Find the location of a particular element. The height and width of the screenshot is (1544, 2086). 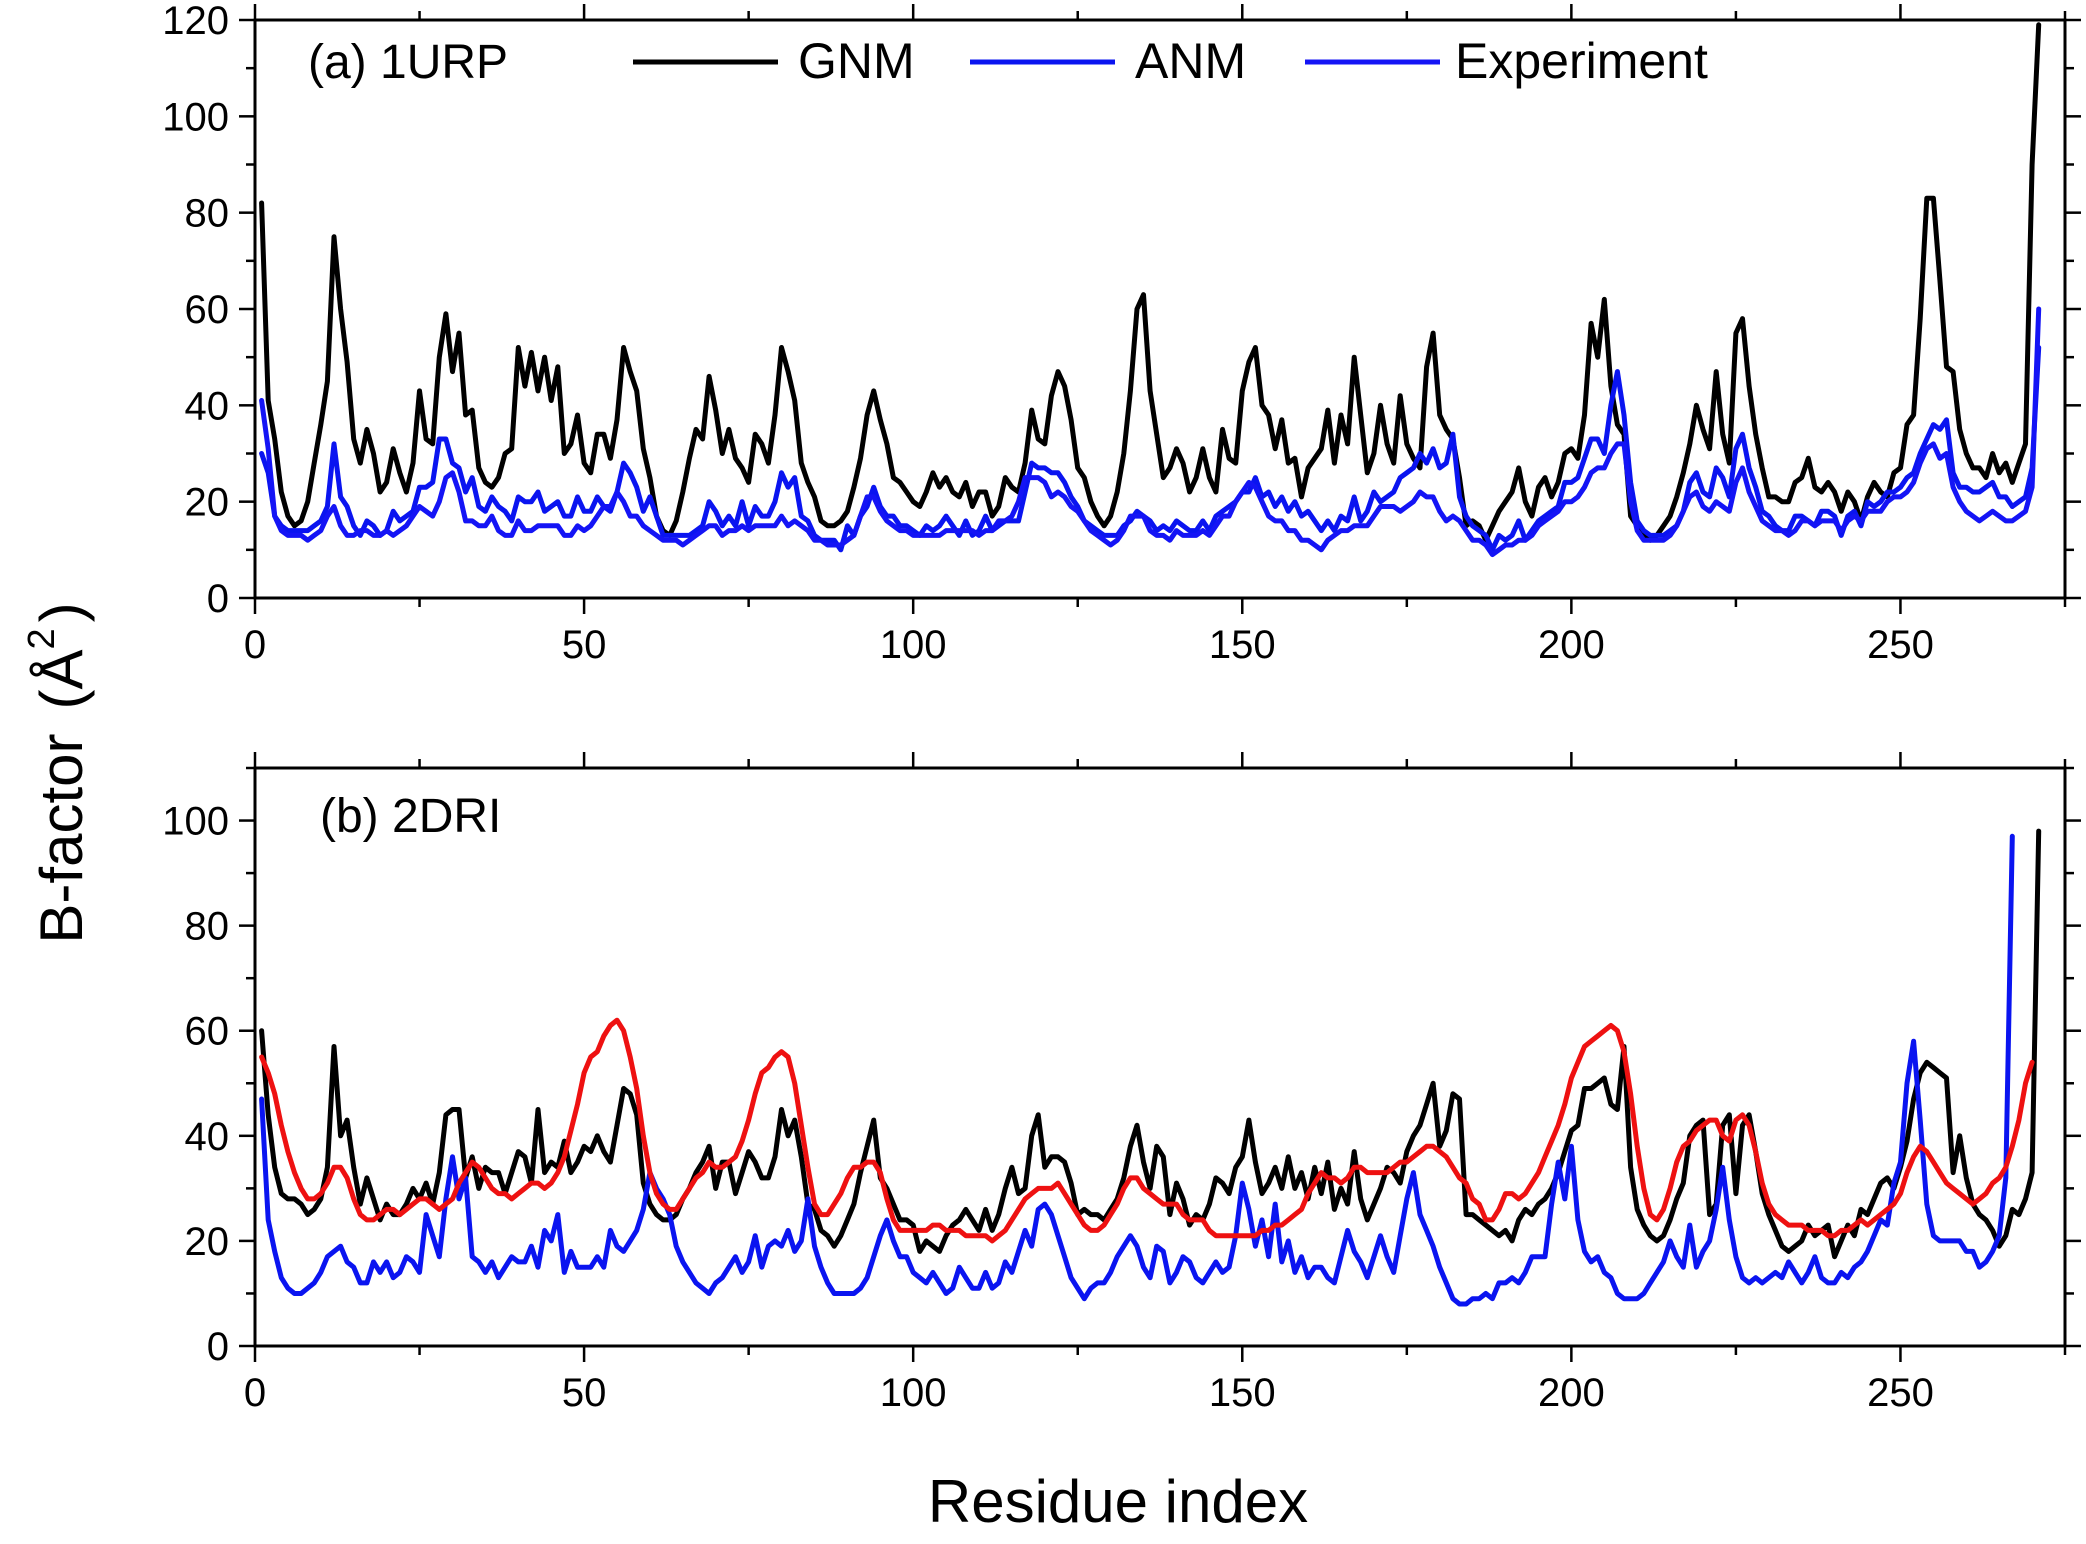

legend: GNM ANM Experiment is located at coordinates (1170, 61).